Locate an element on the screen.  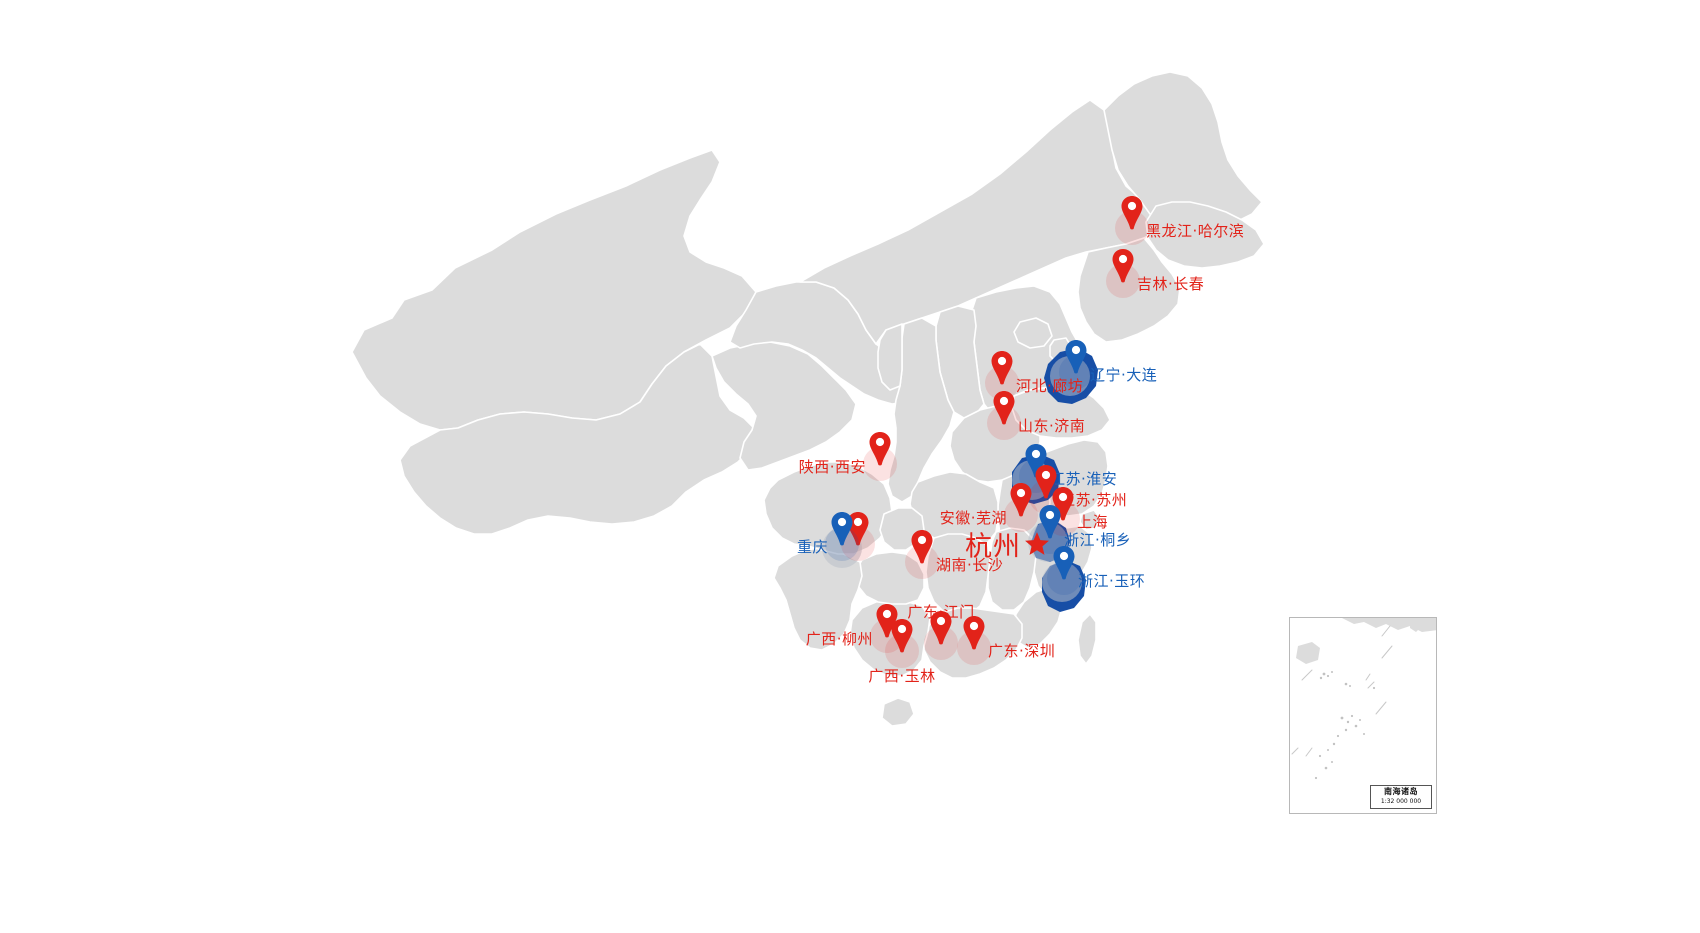
marker-label: 湖南·长沙 is located at coordinates (970, 565).